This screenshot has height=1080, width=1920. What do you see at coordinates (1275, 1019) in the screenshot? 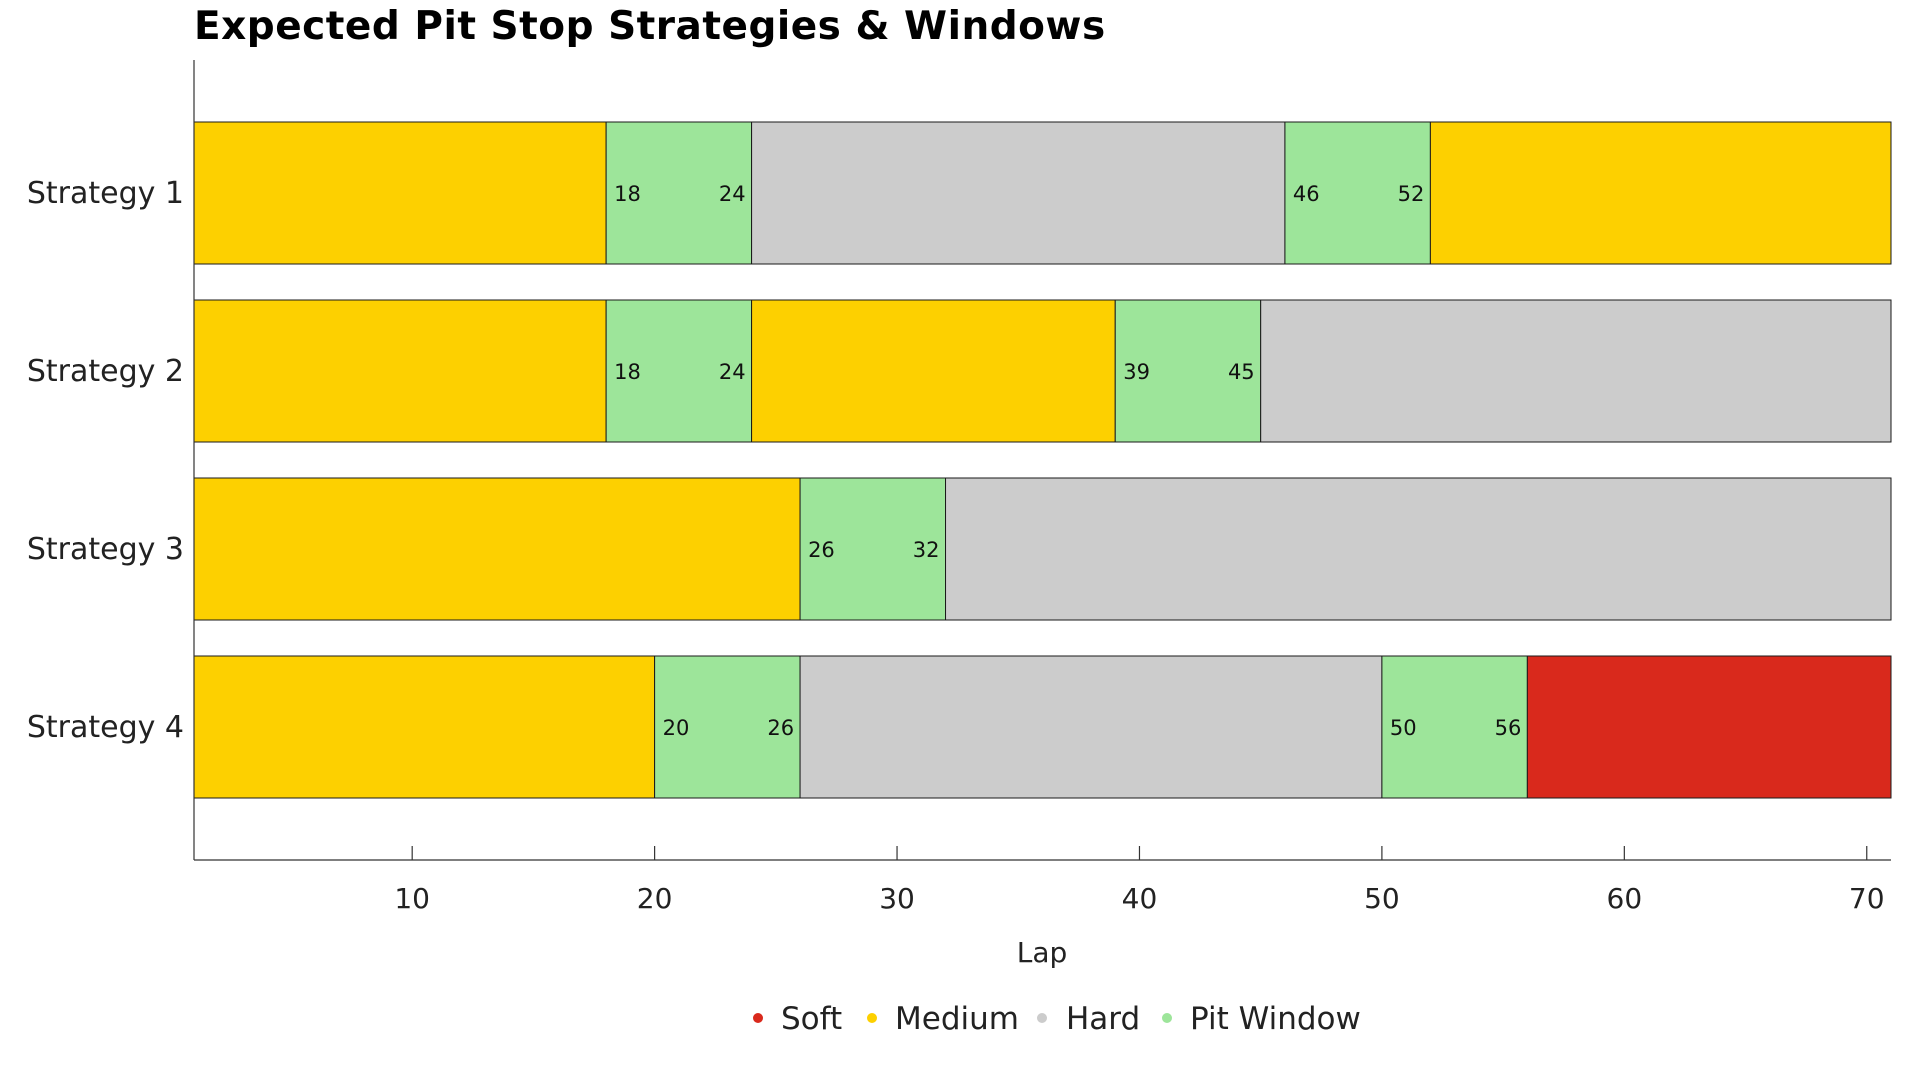
I see `legend-label: Pit Window` at bounding box center [1275, 1019].